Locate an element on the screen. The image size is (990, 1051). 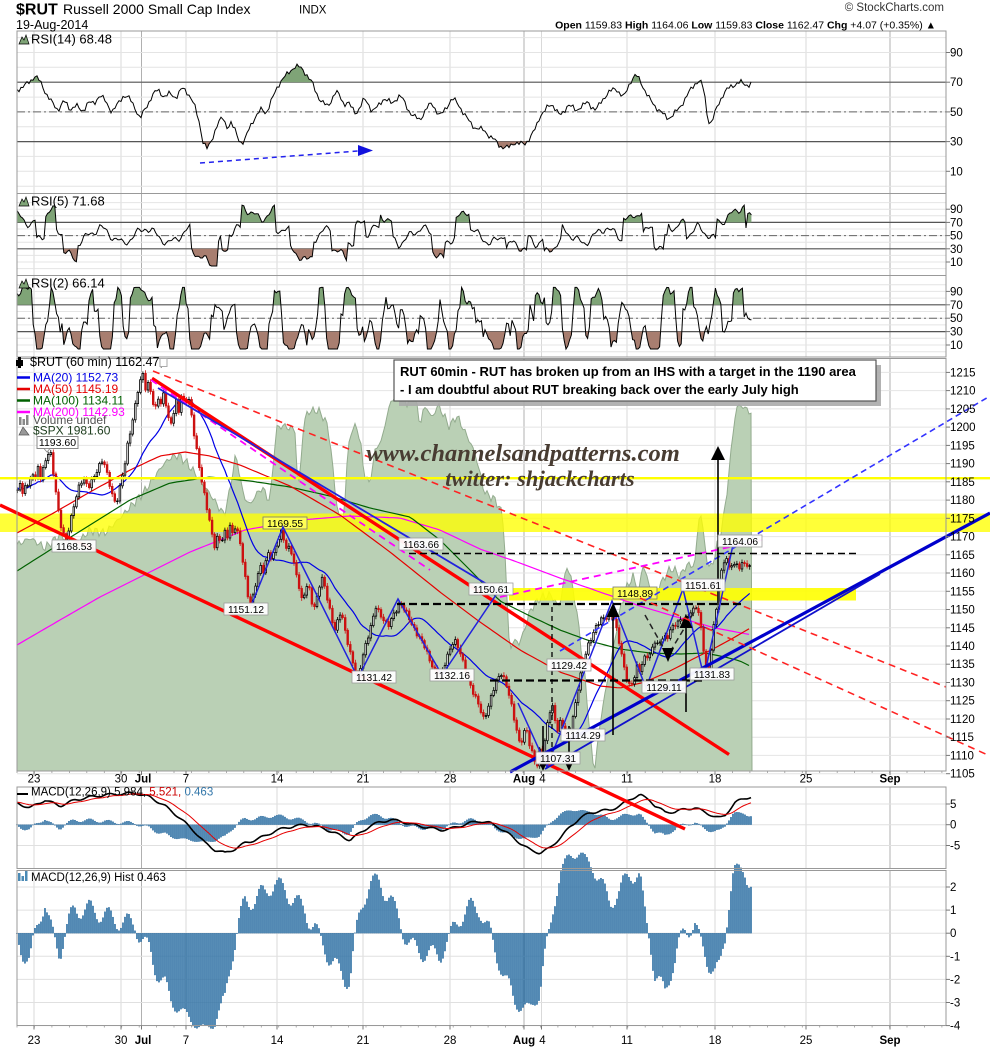
svg-text: 1145 is located at coordinates (962, 629).